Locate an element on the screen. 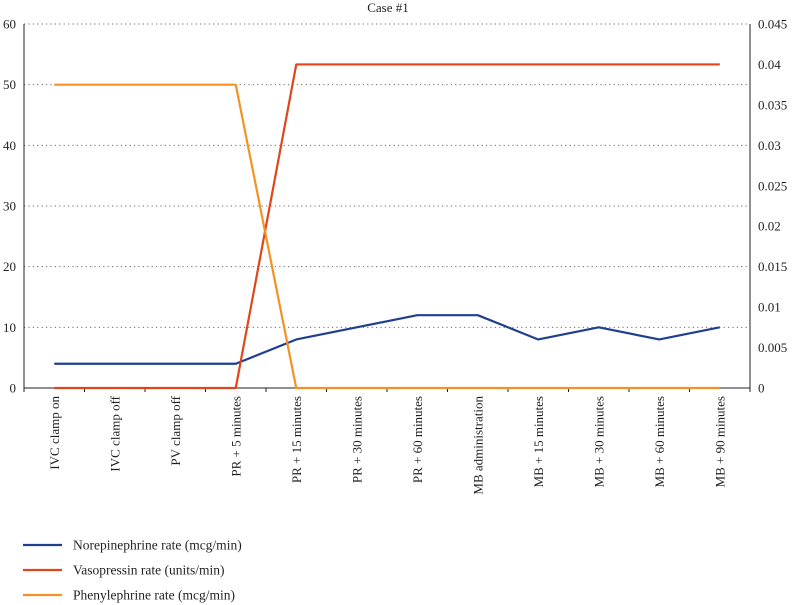 The image size is (793, 605). x-tick-label: IVC clamp on is located at coordinates (54, 433).